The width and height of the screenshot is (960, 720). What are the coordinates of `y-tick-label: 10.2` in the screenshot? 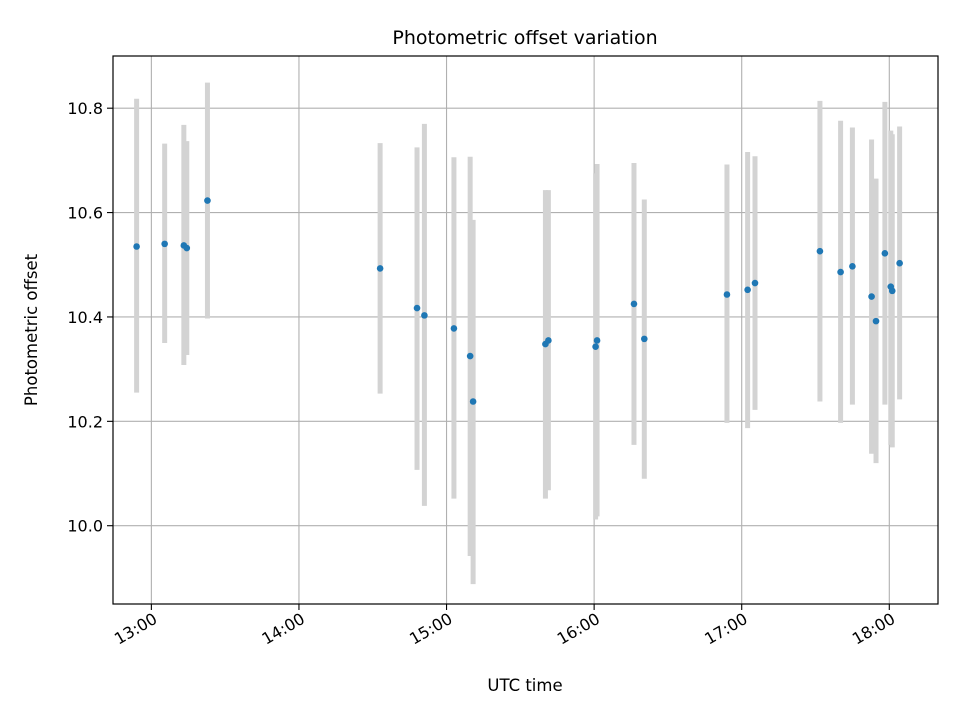 It's located at (85, 421).